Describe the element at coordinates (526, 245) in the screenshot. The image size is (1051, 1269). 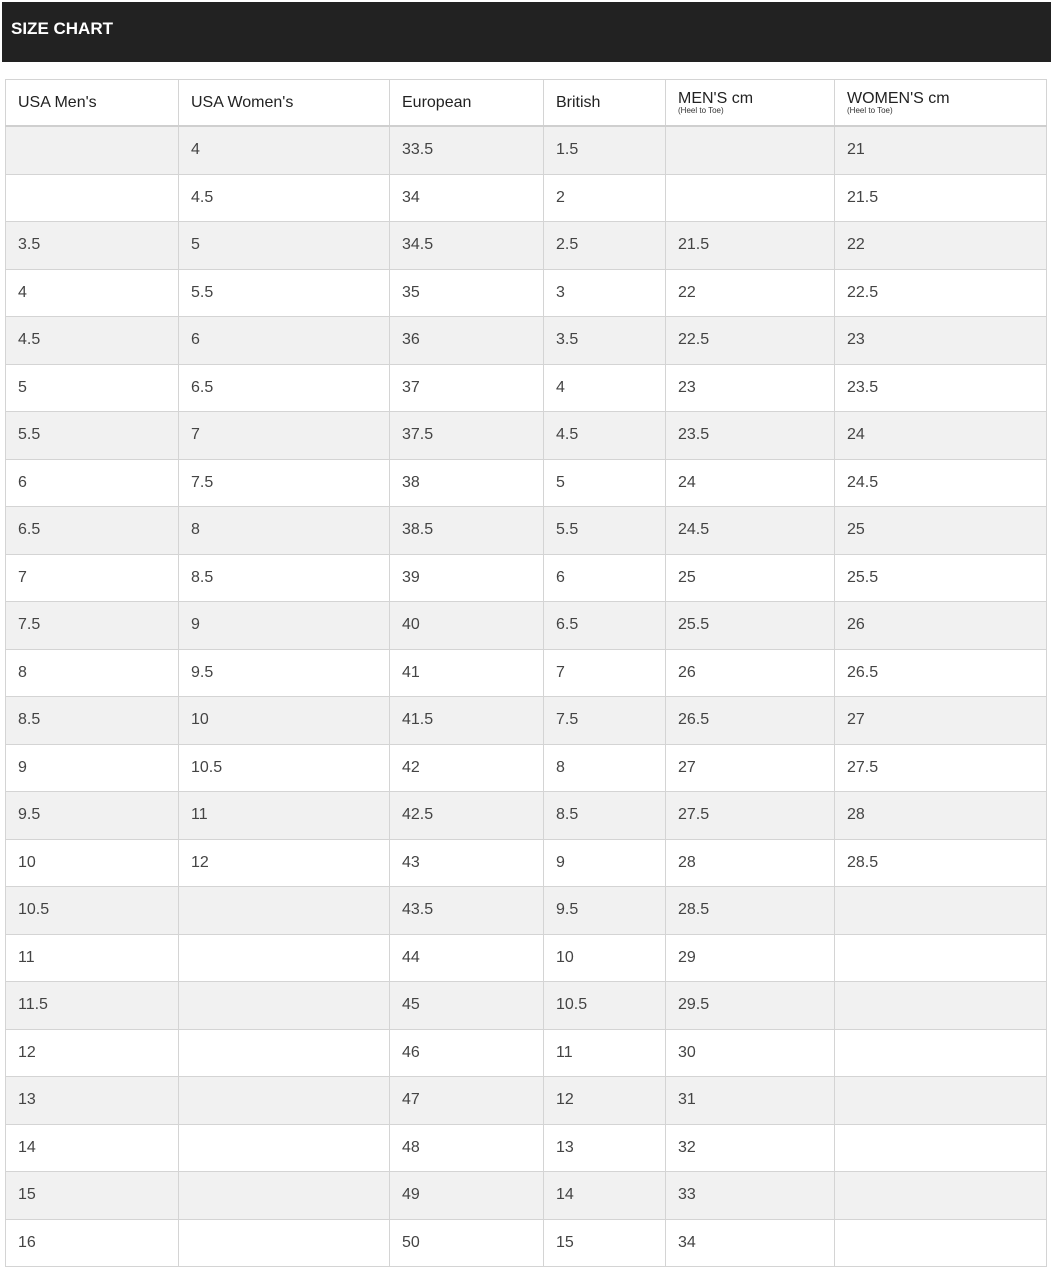
I see `table-row: 3.5 5 34.5 2.5 21.5 22` at that location.